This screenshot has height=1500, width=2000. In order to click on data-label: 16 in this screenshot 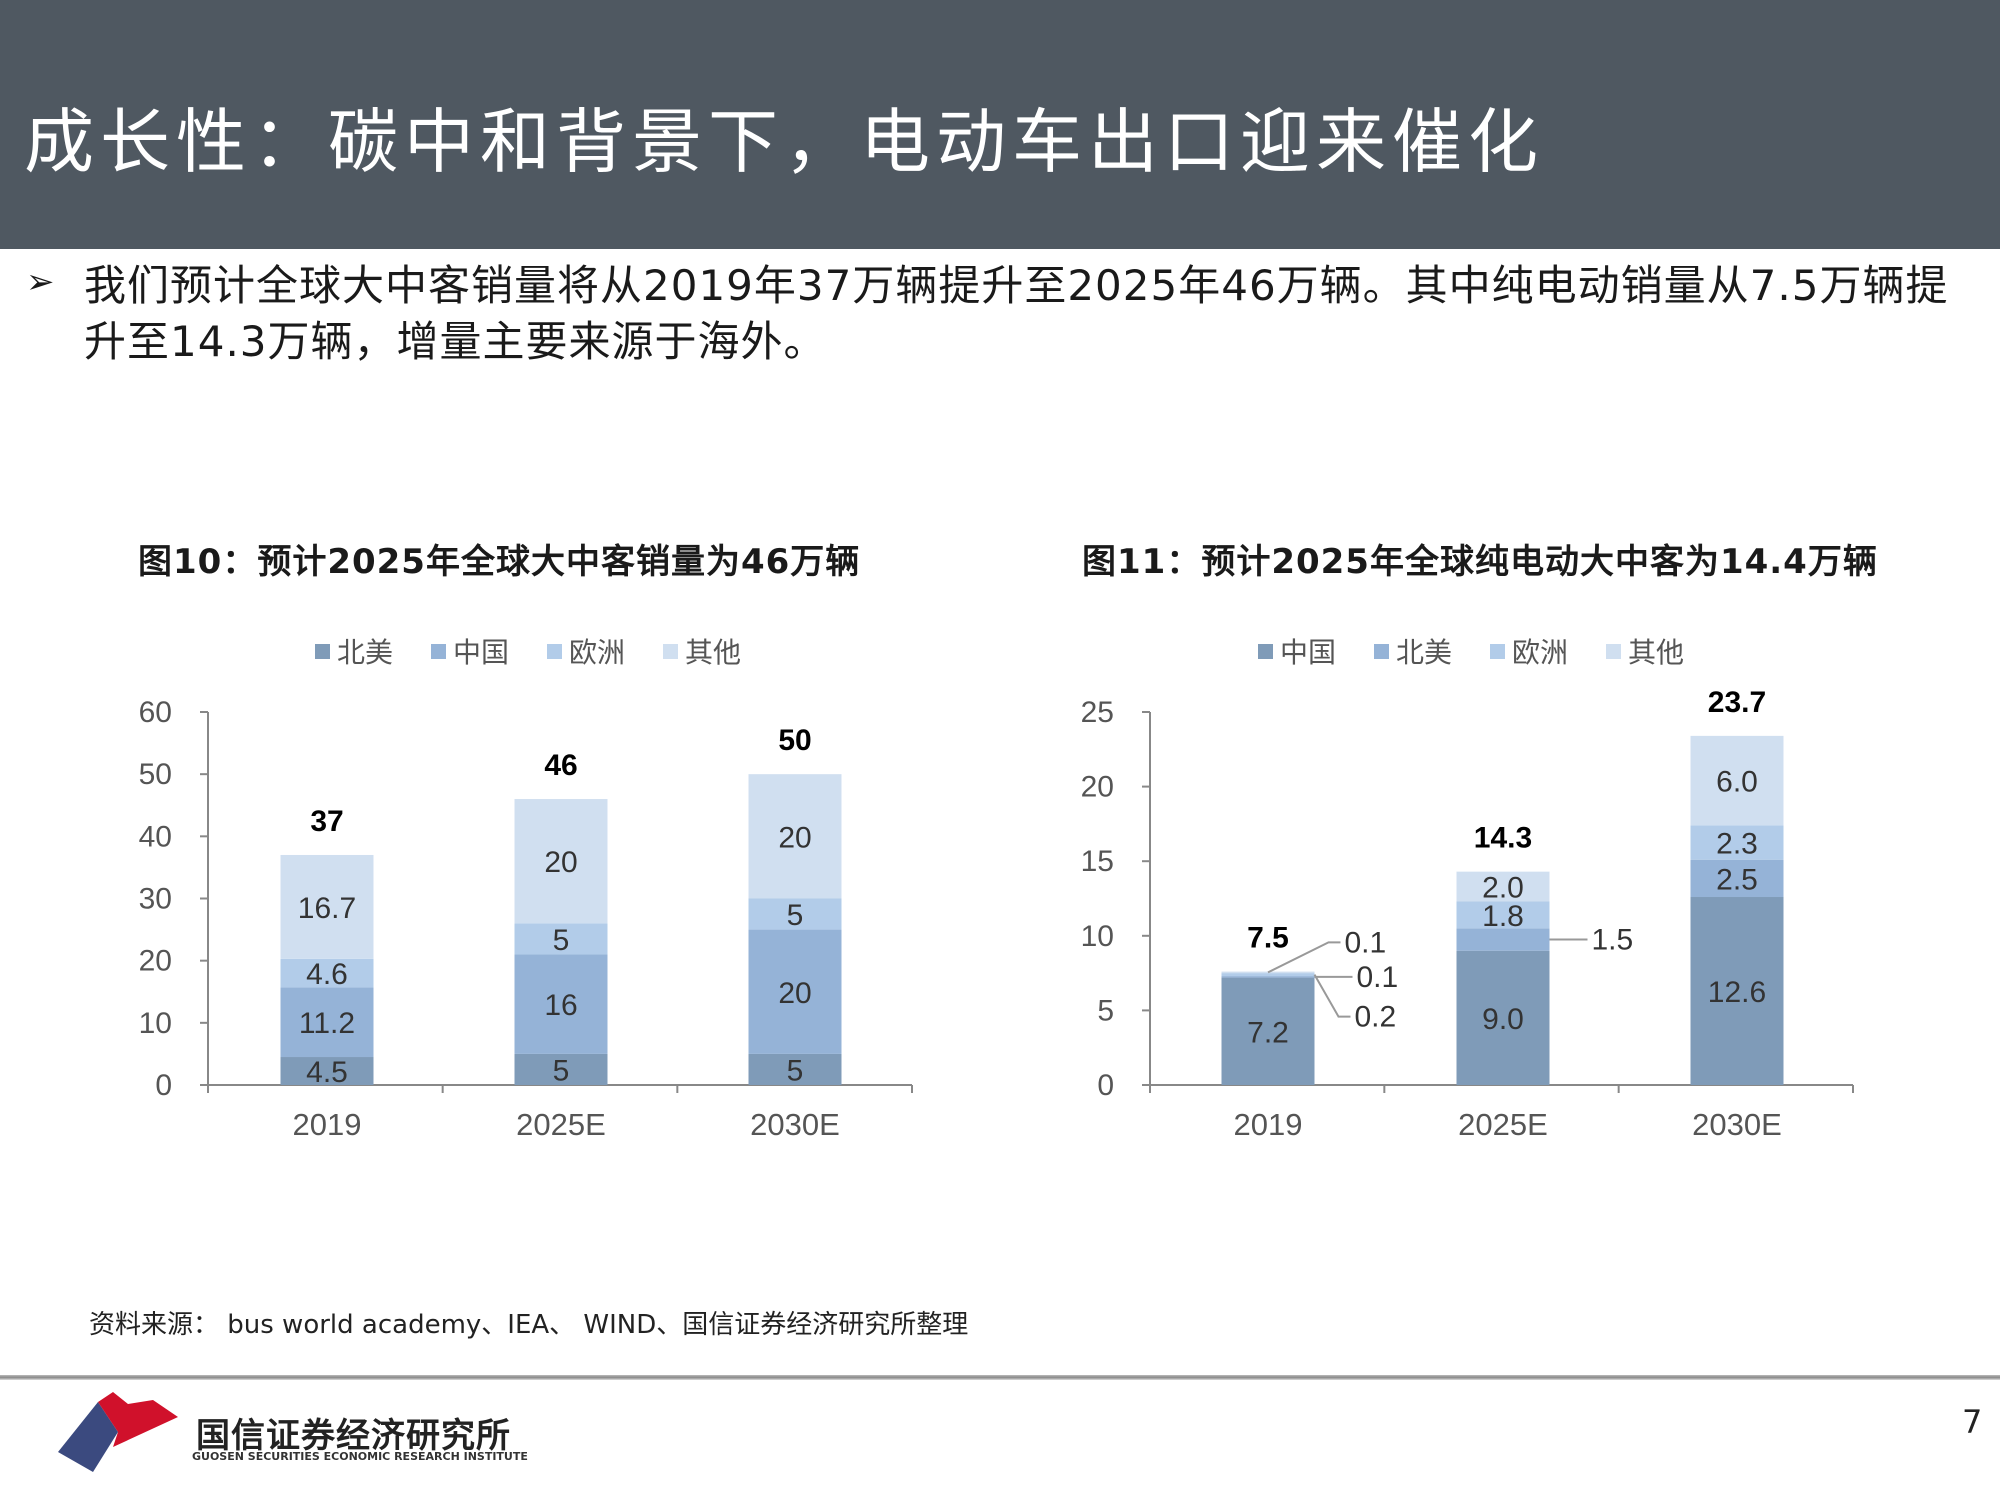, I will do `click(560, 1005)`.